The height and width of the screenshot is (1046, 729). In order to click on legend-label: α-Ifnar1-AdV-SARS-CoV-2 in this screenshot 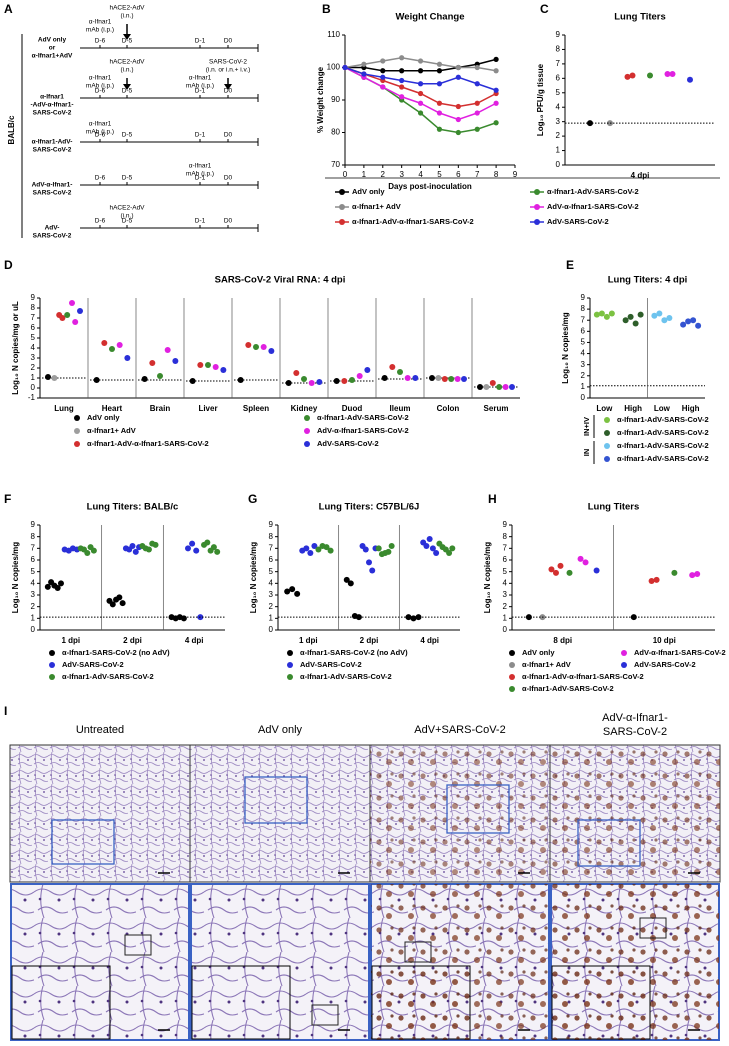, I will do `click(663, 458)`.